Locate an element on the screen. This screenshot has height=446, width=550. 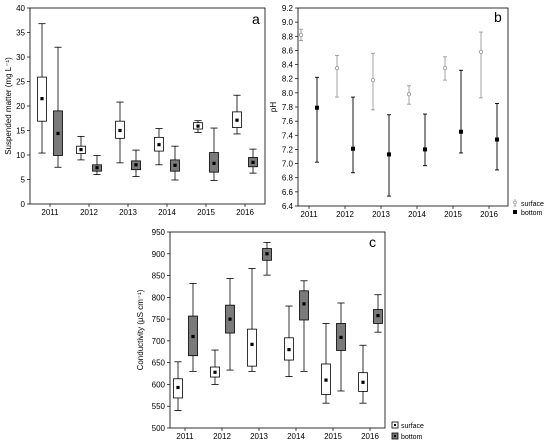
x-tick-label-b-2012: 2012 is located at coordinates (345, 214).